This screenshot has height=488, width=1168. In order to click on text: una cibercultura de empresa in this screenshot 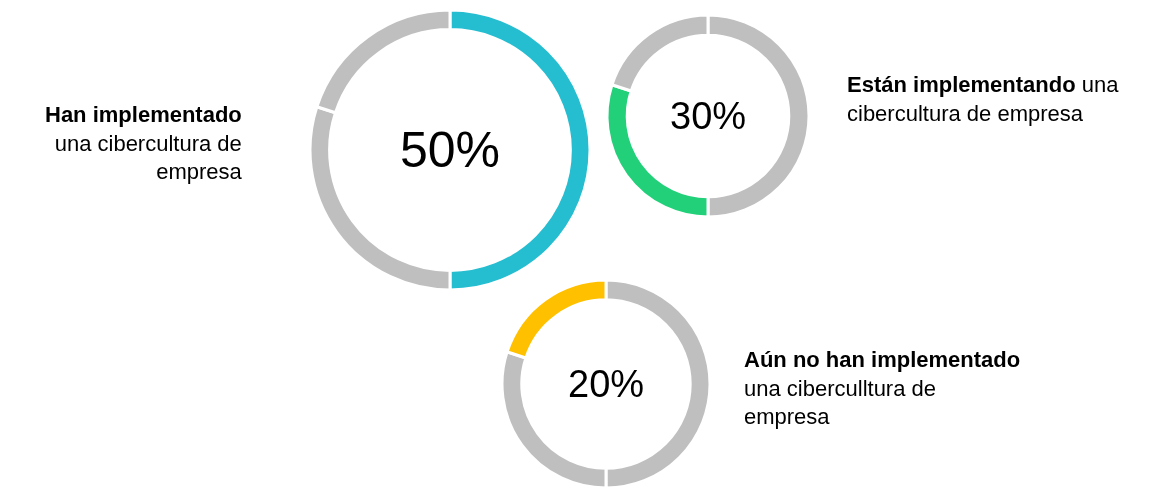, I will do `click(148, 157)`.